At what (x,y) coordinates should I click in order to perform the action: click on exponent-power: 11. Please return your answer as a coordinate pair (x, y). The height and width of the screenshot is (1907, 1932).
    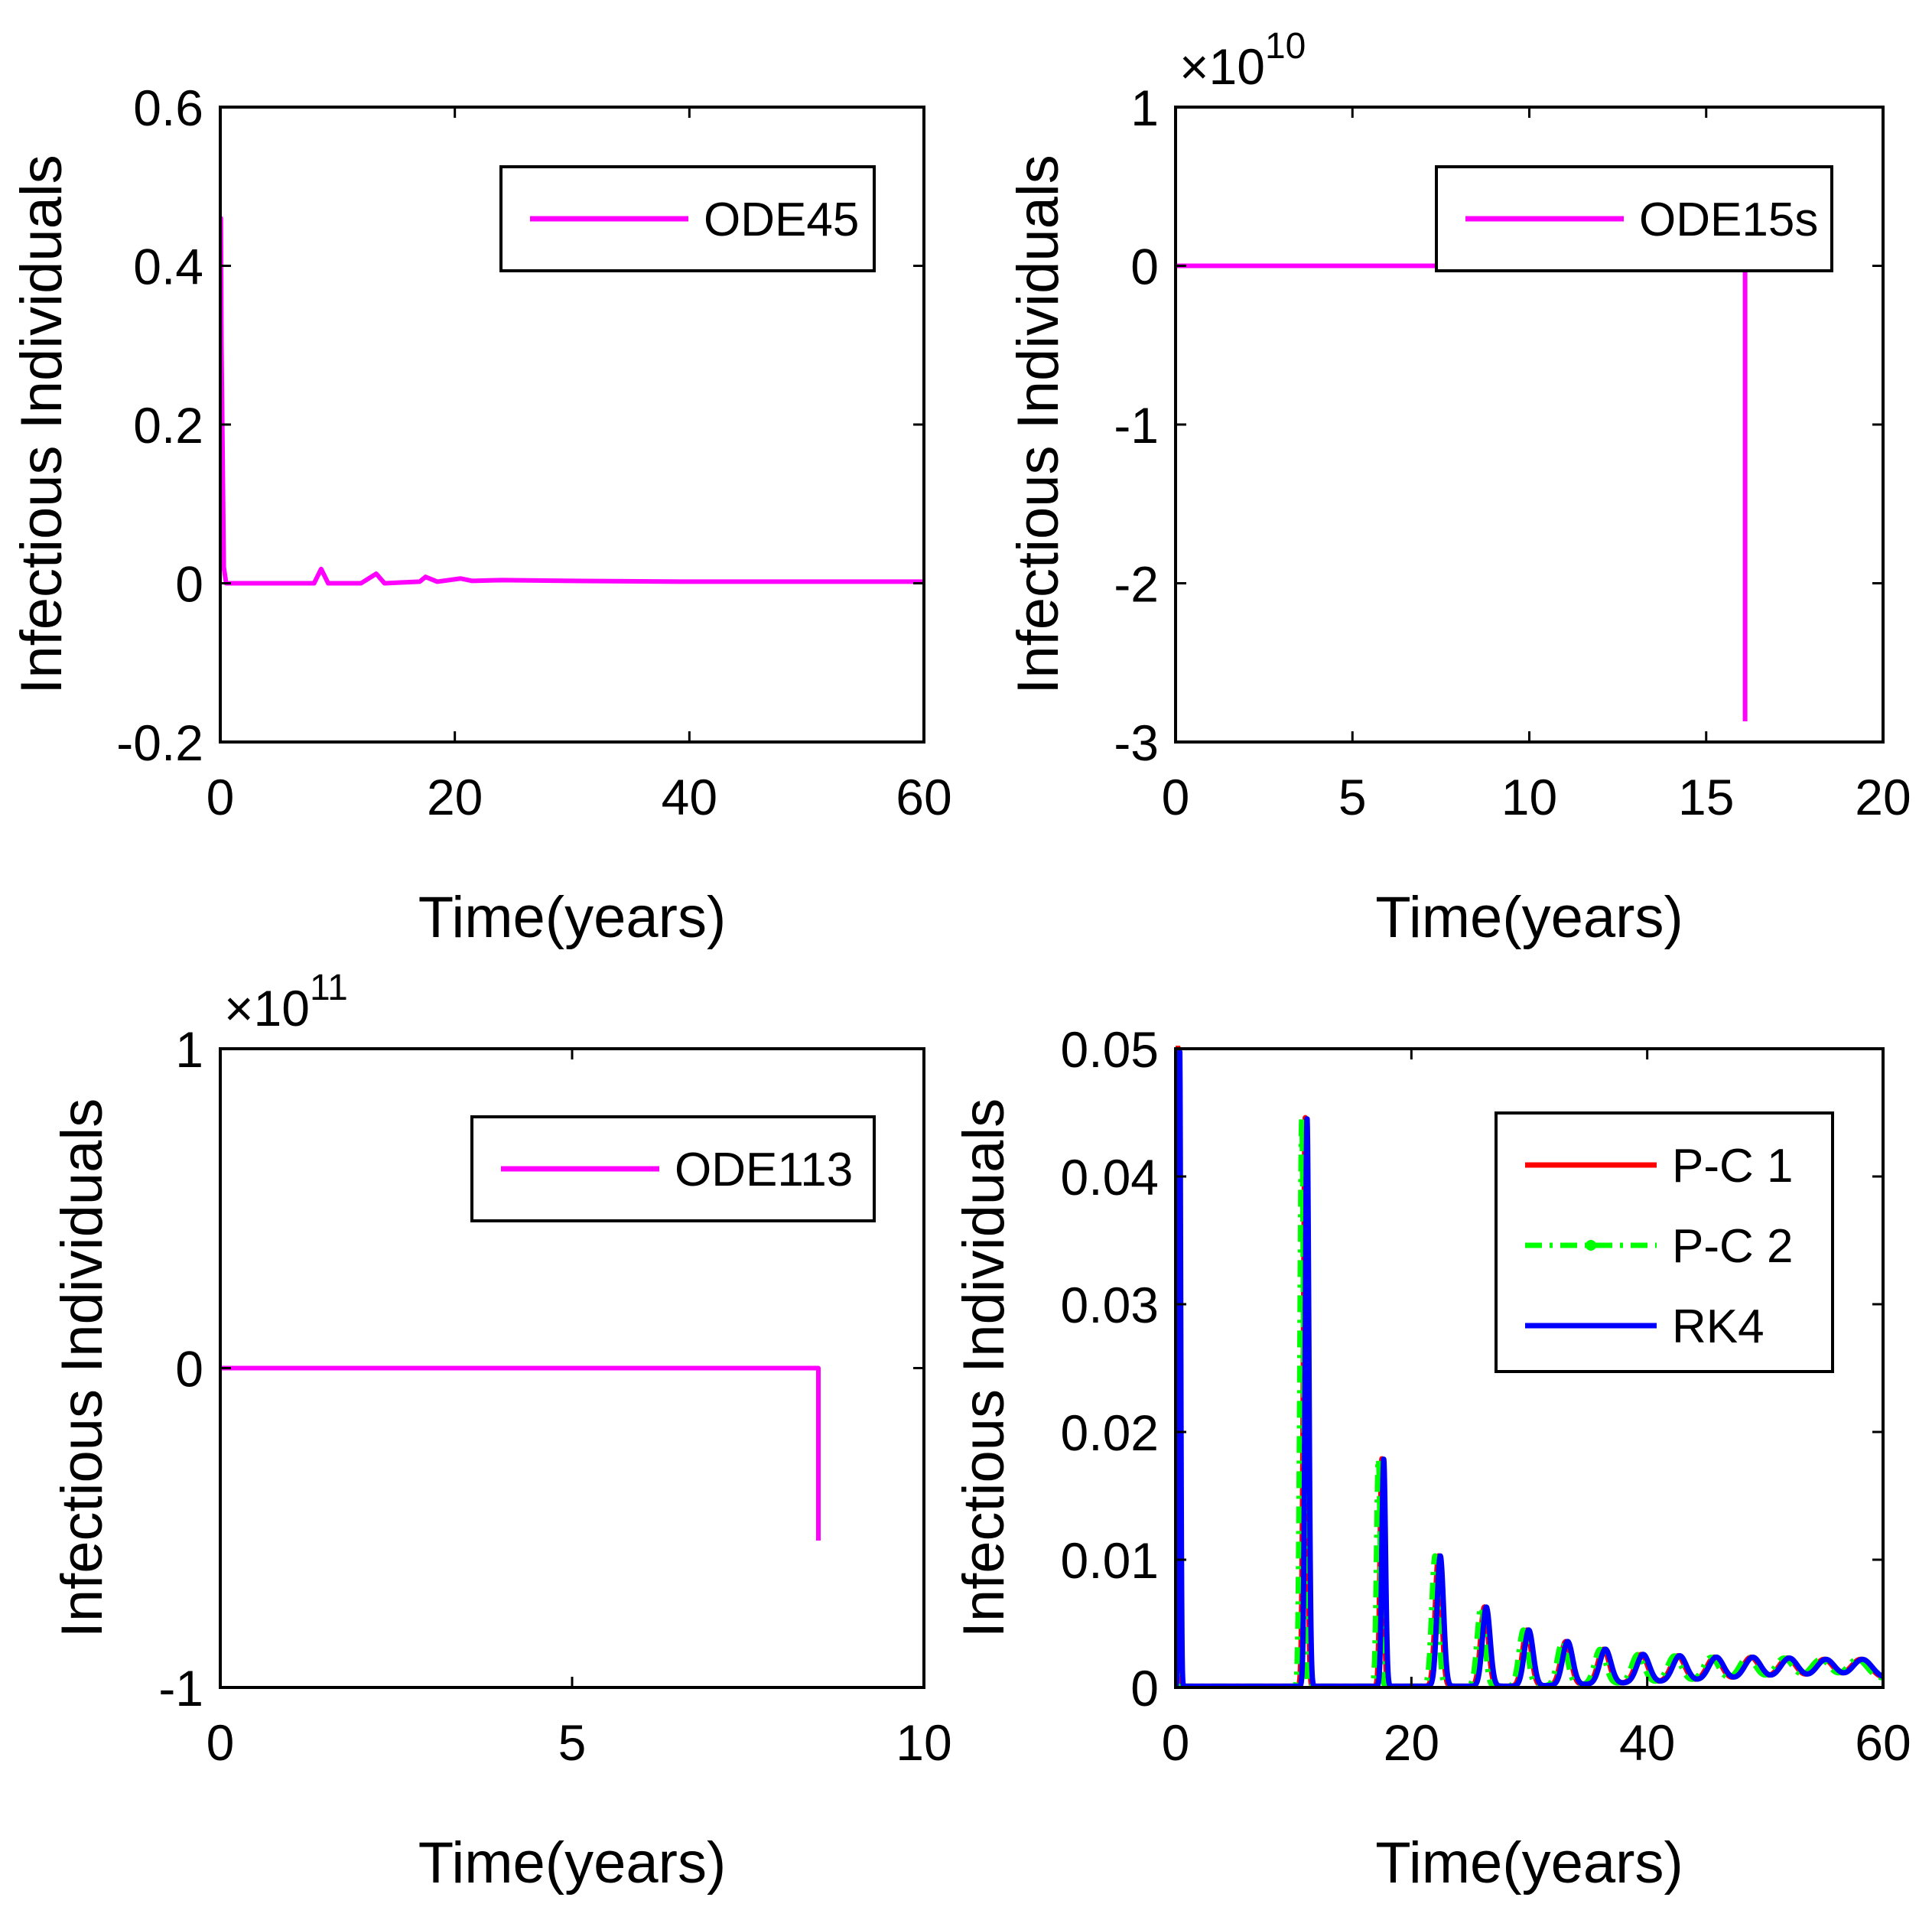
    Looking at the image, I should click on (329, 988).